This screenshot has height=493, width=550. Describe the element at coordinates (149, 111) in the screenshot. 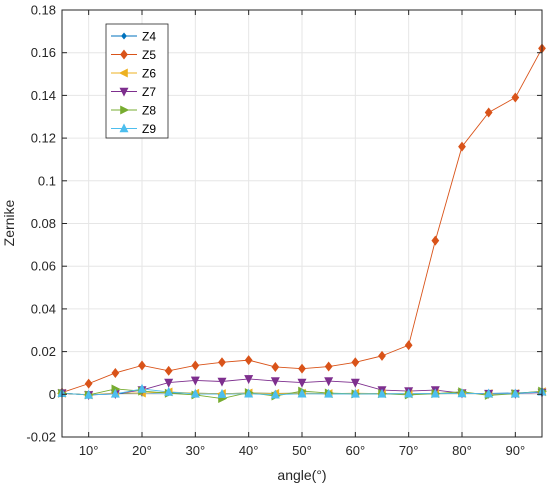

I see `legend-label-z8: Z8` at that location.